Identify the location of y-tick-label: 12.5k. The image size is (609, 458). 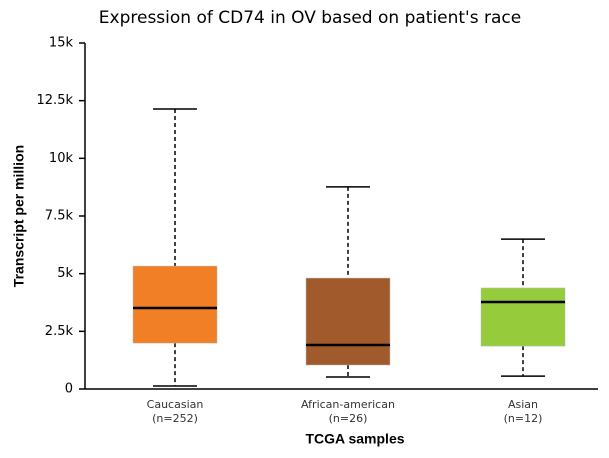
(55, 100).